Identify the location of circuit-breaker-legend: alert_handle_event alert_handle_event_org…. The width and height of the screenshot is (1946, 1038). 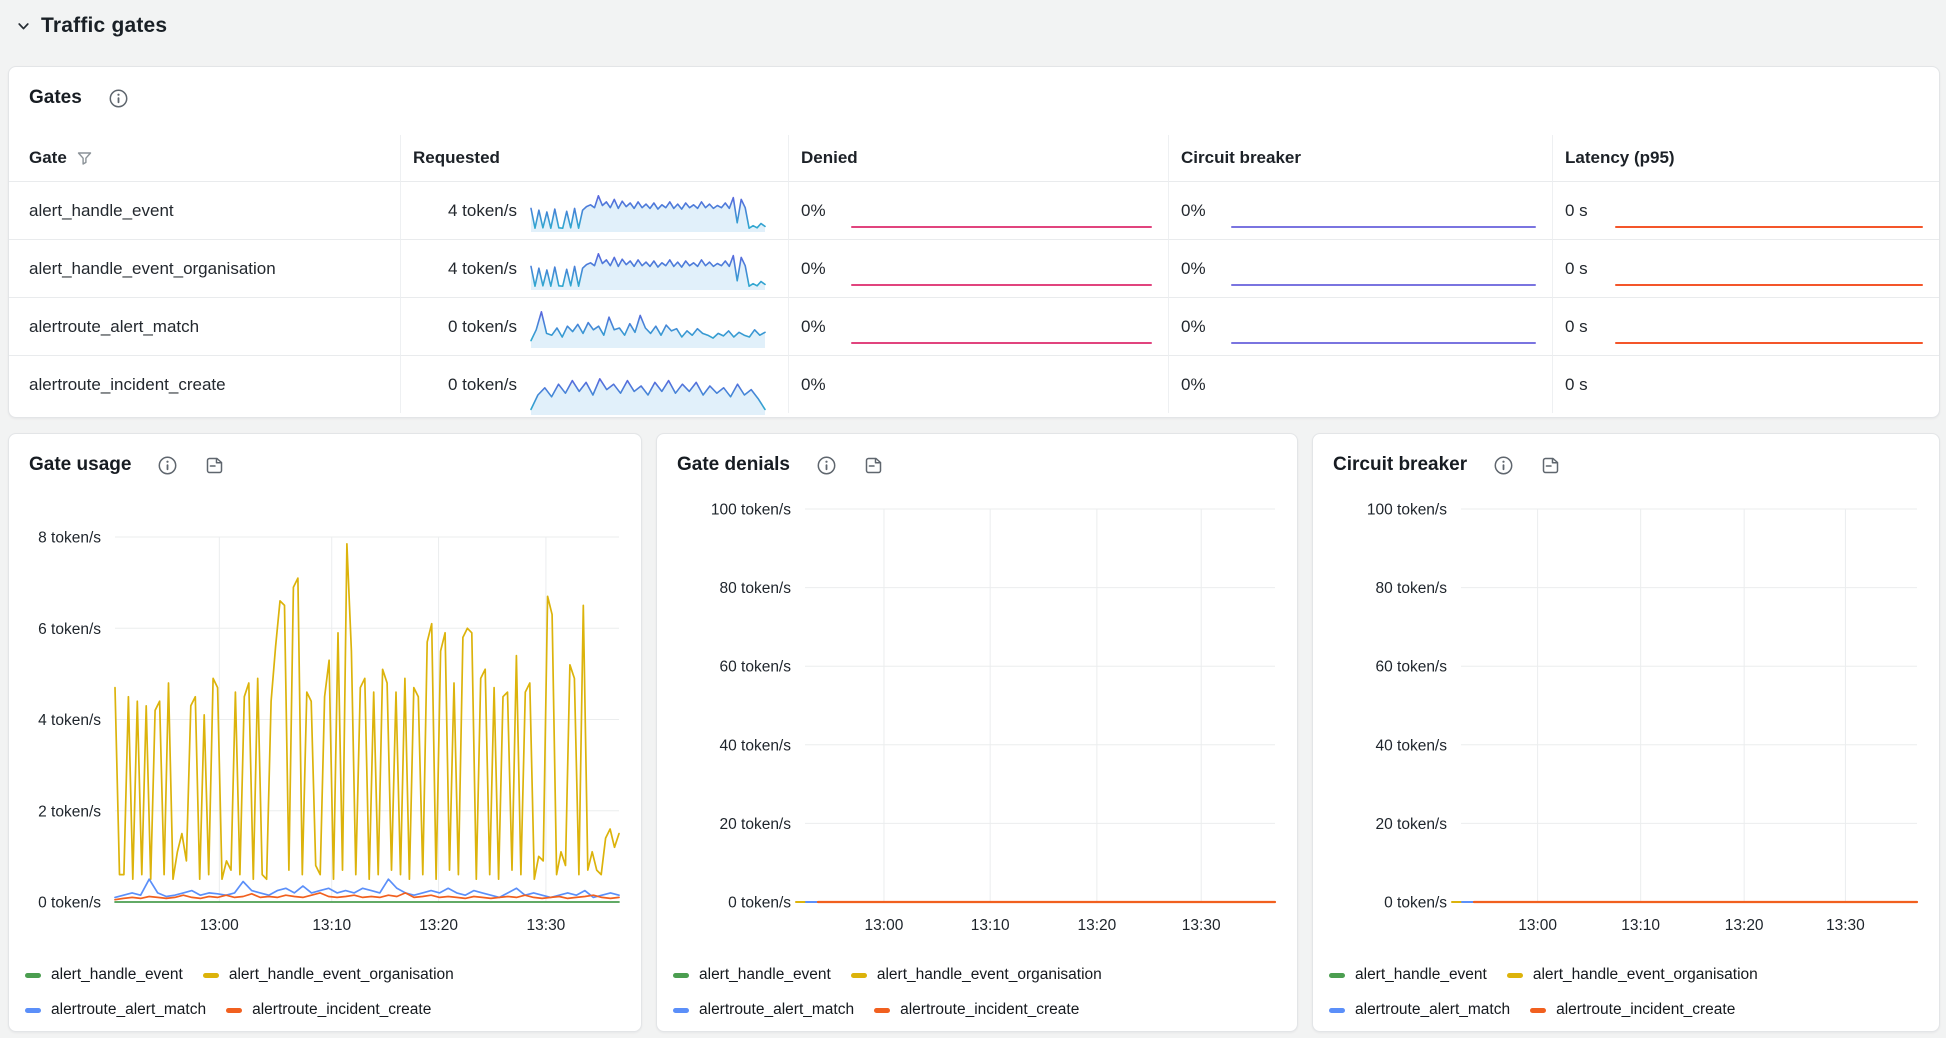
(1629, 992).